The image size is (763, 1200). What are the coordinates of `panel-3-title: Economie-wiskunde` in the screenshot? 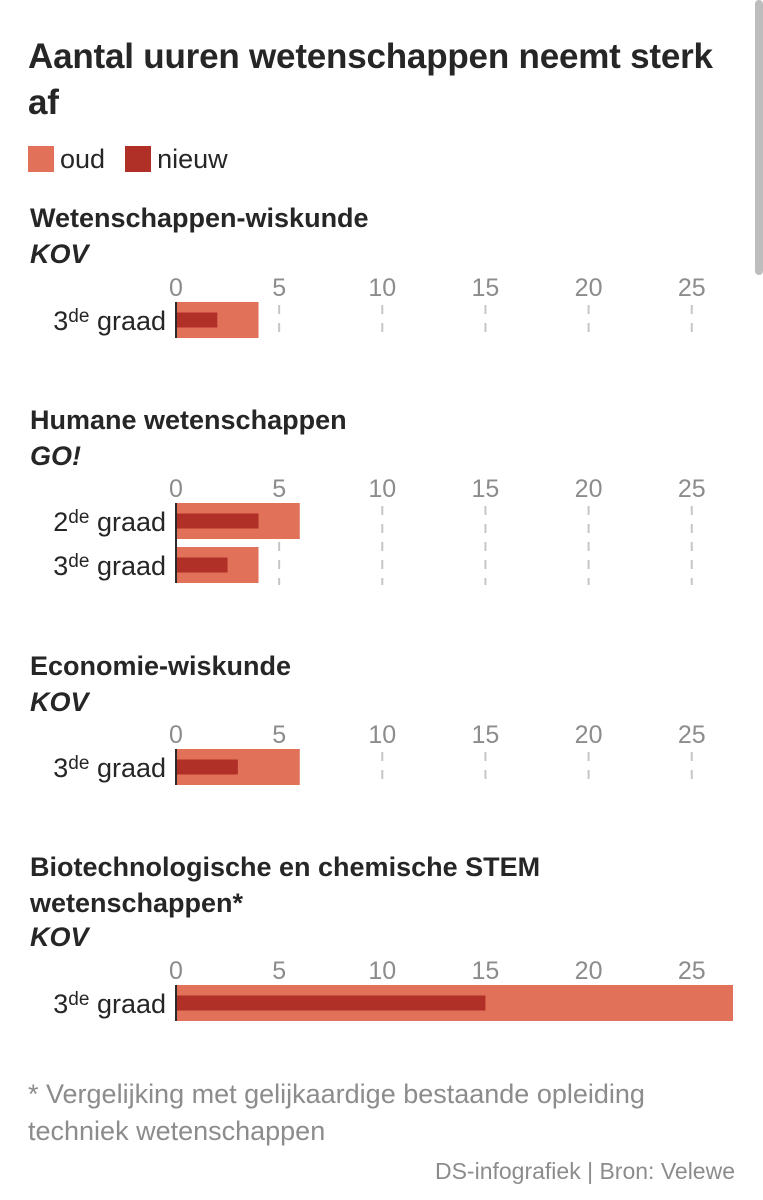 It's located at (161, 666).